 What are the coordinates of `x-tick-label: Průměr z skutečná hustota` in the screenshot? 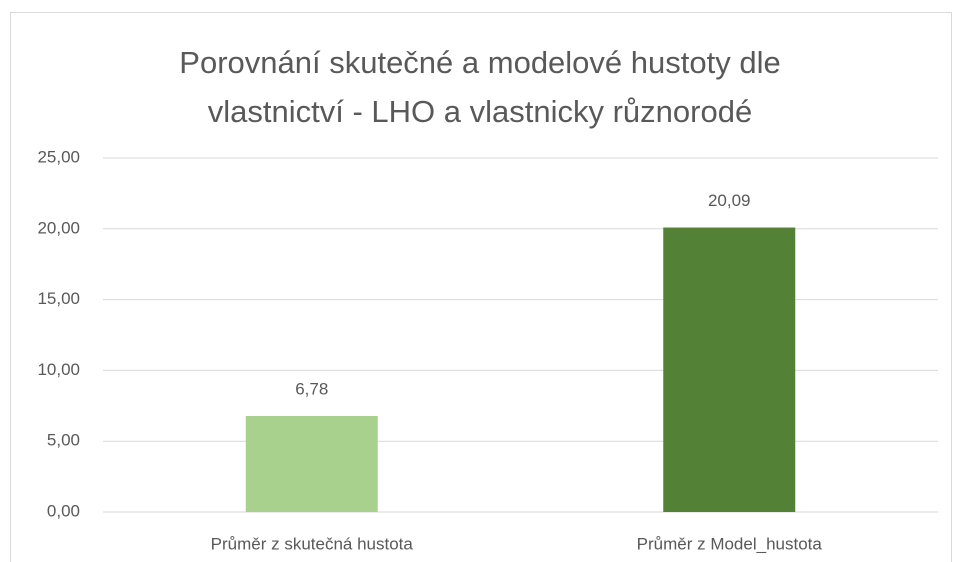 It's located at (312, 543).